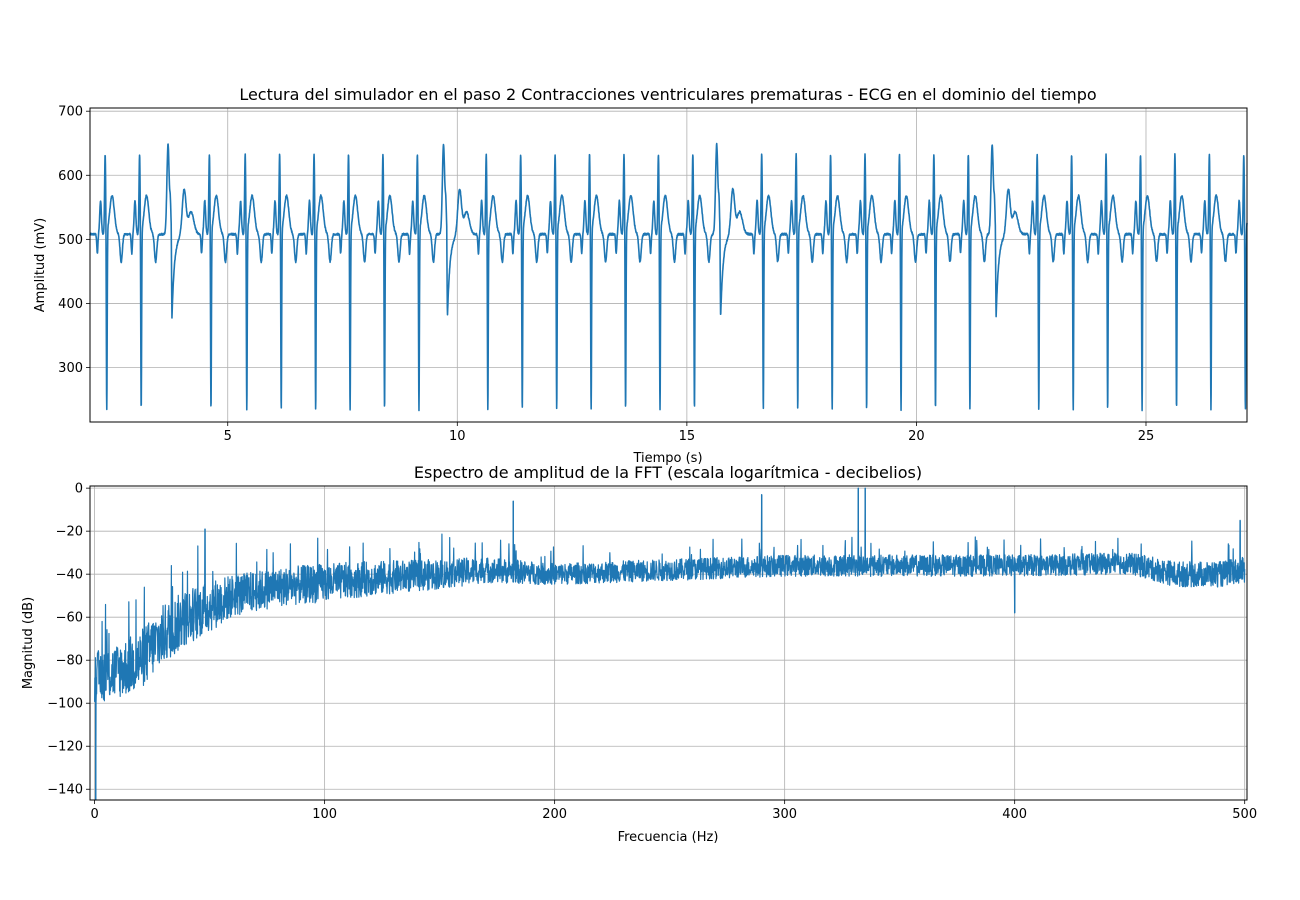 This screenshot has height=900, width=1300. I want to click on ecg-xlabel: Tiempo (s), so click(667, 458).